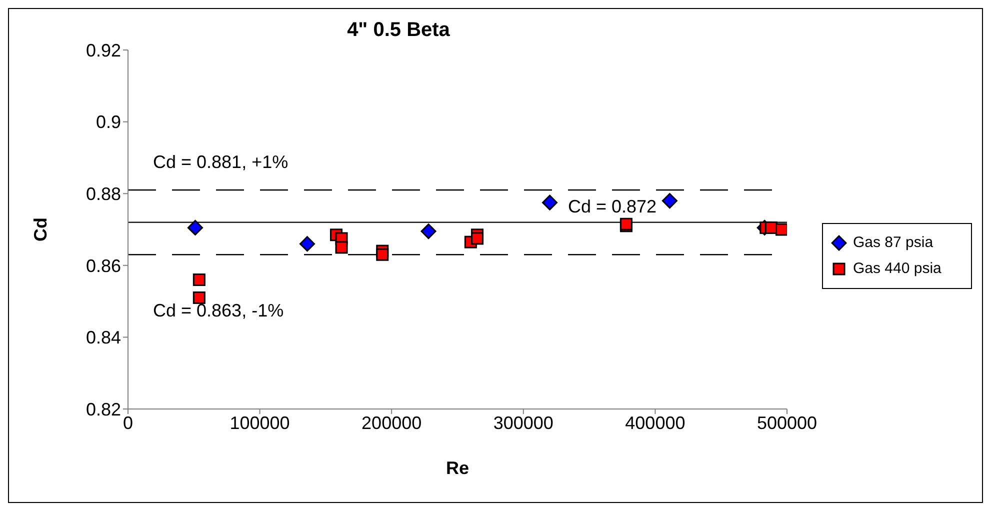 This screenshot has height=510, width=991. What do you see at coordinates (103, 338) in the screenshot?
I see `y-tick-label: 0.84` at bounding box center [103, 338].